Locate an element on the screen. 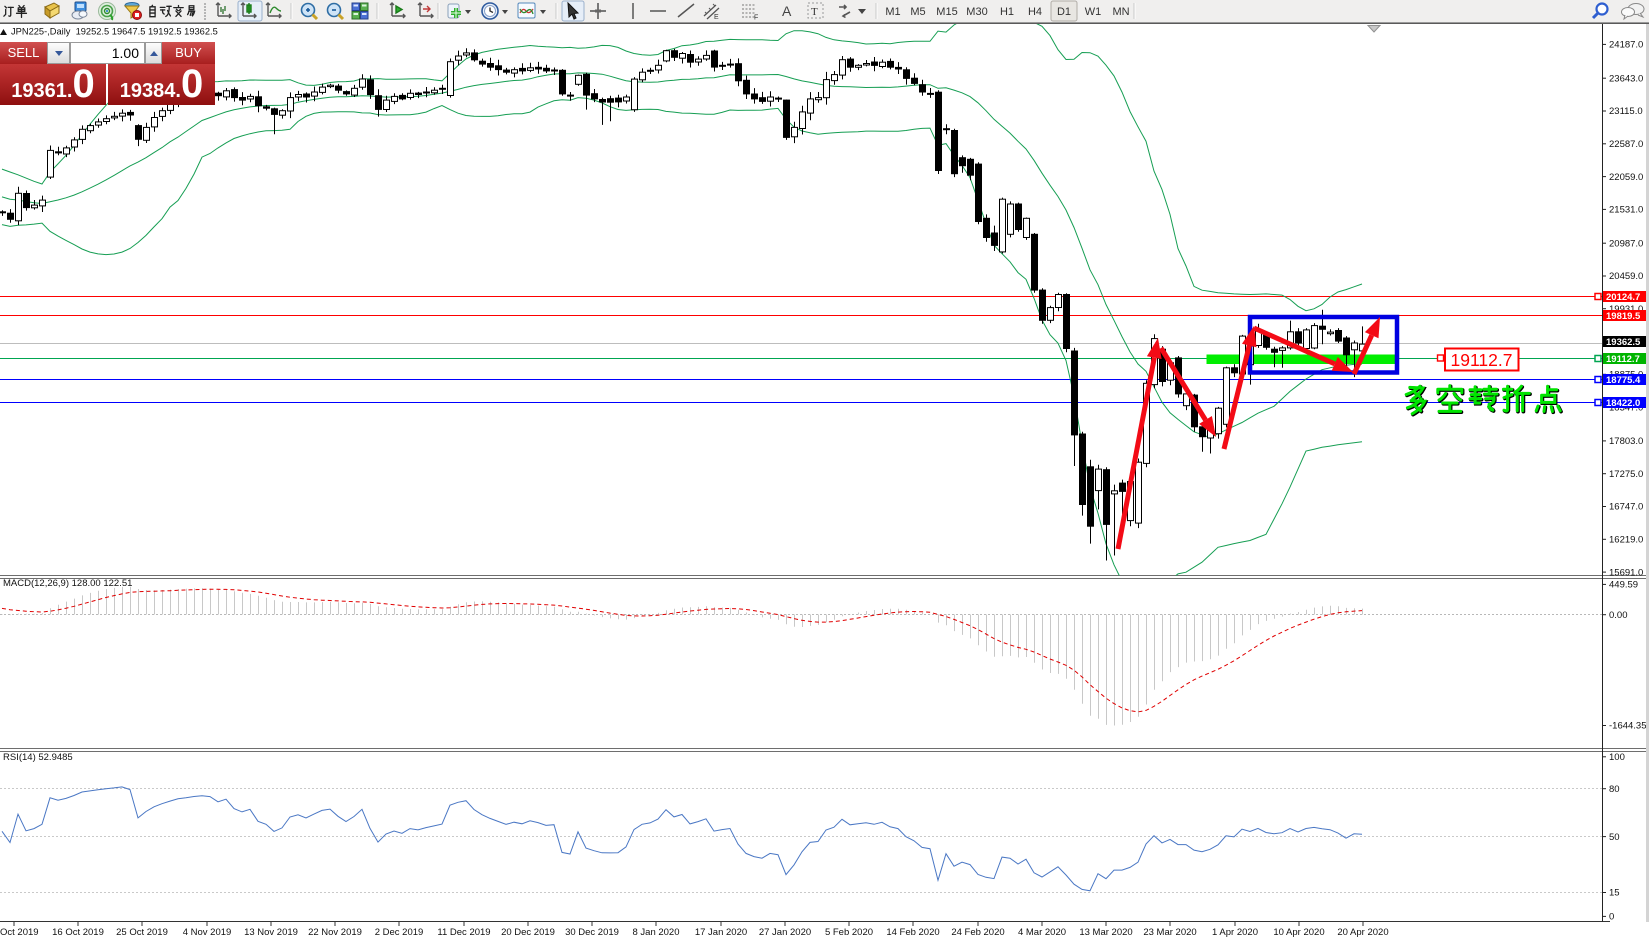  svg-text: 10 Apr 2020 is located at coordinates (1298, 932).